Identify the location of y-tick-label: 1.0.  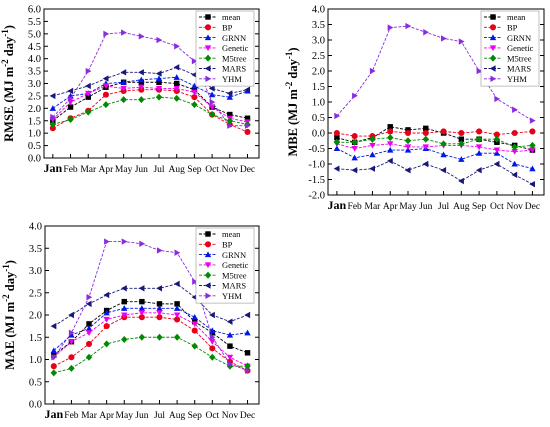
(34, 134).